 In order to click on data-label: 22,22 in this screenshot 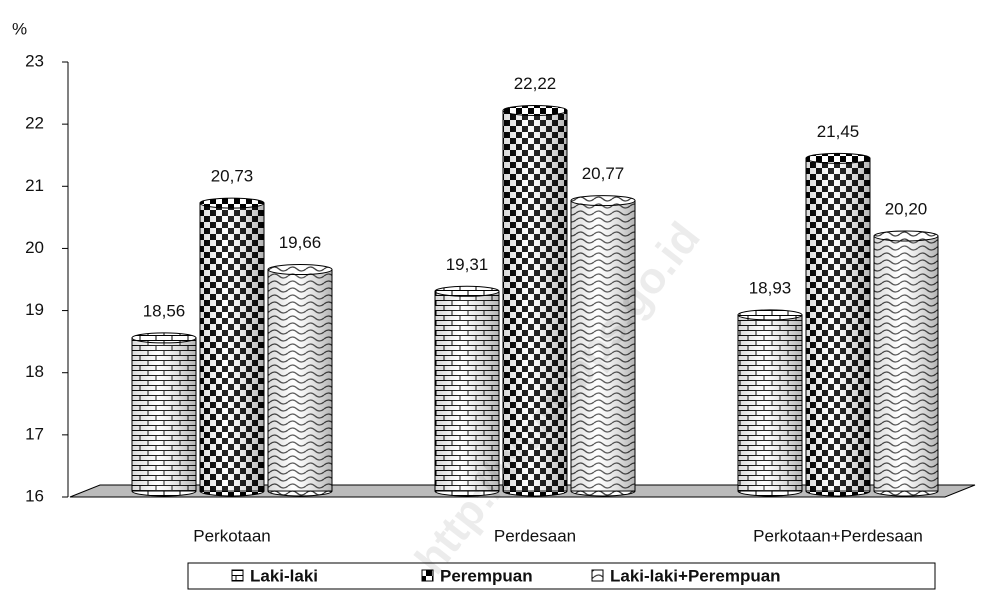, I will do `click(535, 83)`.